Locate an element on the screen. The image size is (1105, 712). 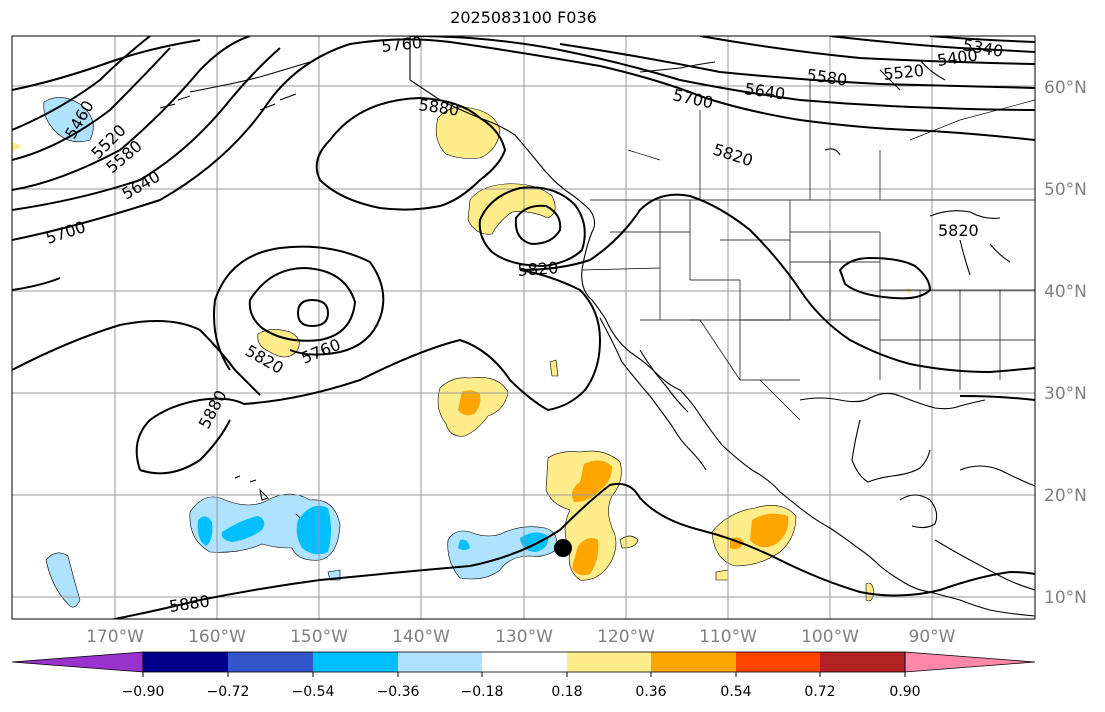
map-title: 2025083100 F036 is located at coordinates (523, 17).